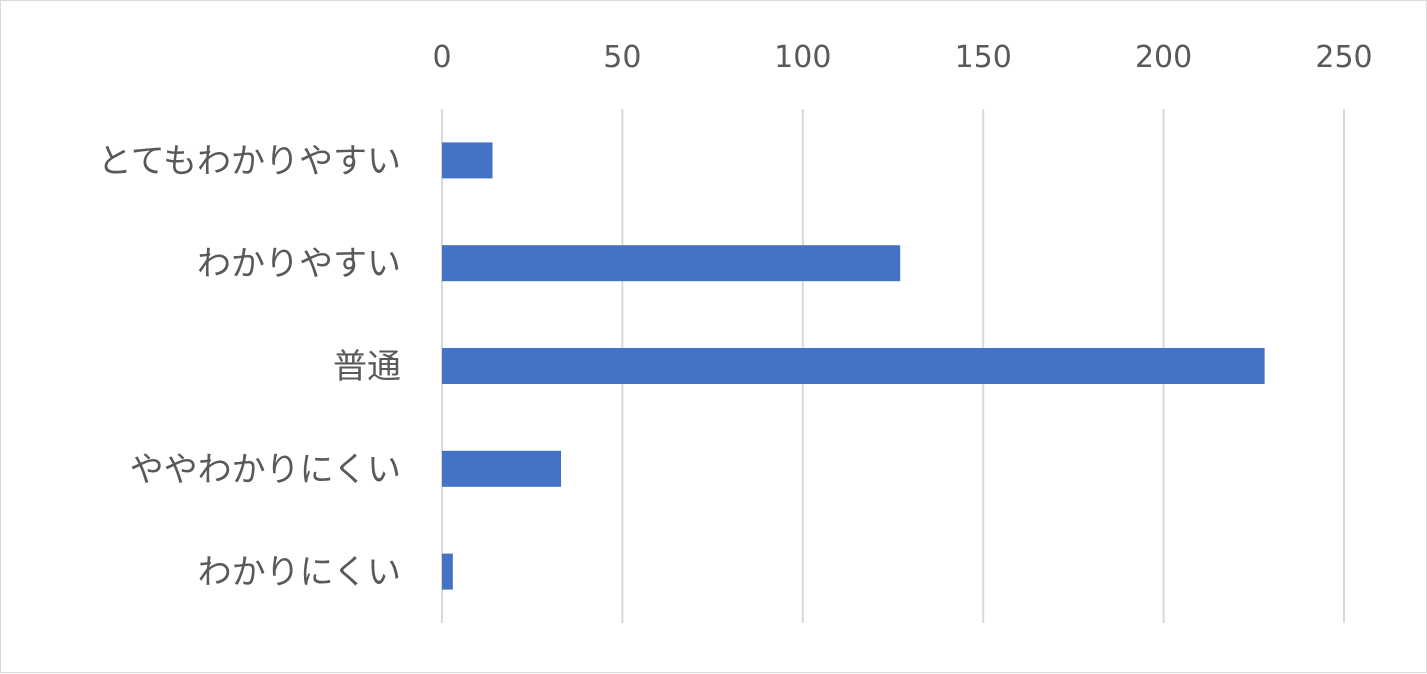  What do you see at coordinates (902, 57) in the screenshot?
I see `x-axis-ticks: 0 50 100 150 200 250` at bounding box center [902, 57].